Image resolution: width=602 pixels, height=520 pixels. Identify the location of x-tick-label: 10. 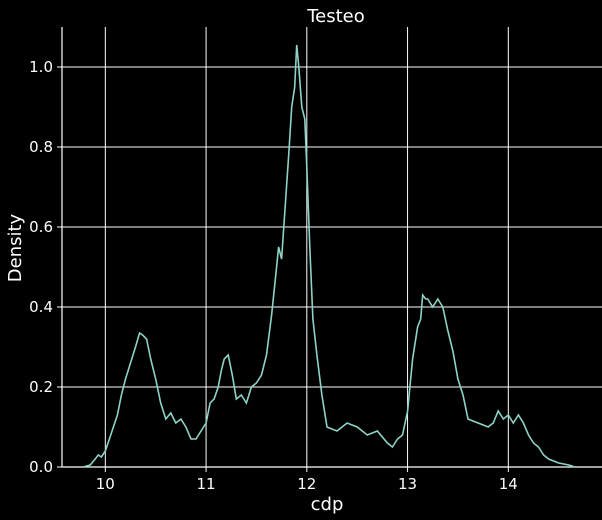
(105, 484).